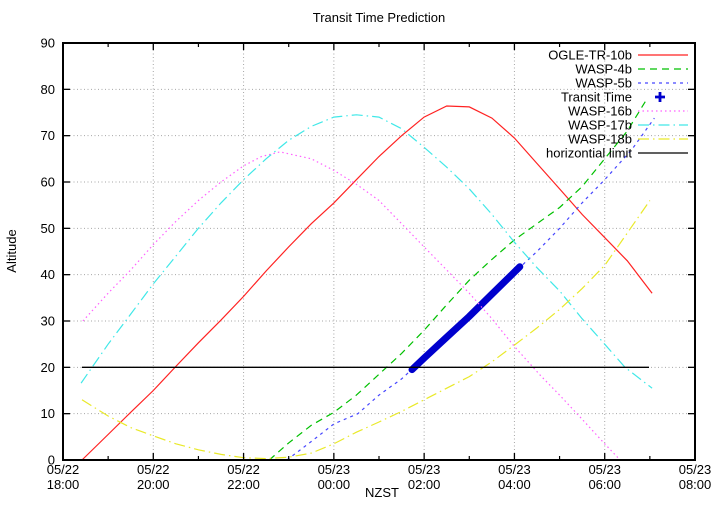 This screenshot has width=720, height=509. What do you see at coordinates (48, 89) in the screenshot?
I see `y-tick-label: 80` at bounding box center [48, 89].